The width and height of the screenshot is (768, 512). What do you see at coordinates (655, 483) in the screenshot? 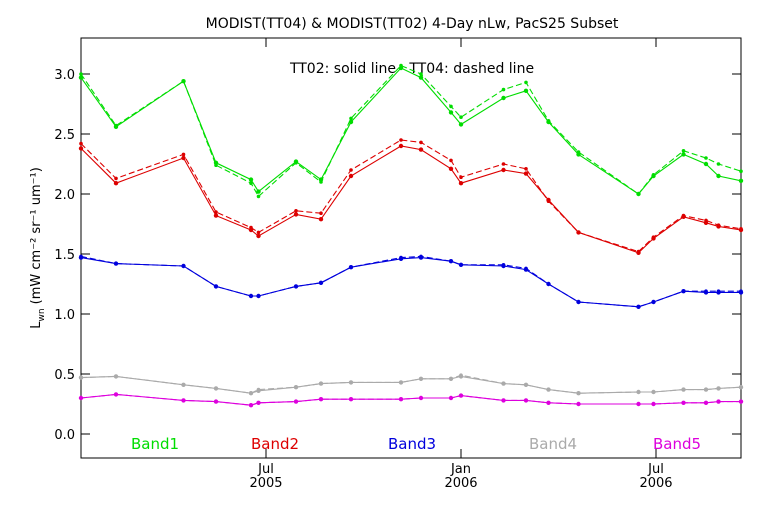
I see `x-tick-year: 2006` at bounding box center [655, 483].